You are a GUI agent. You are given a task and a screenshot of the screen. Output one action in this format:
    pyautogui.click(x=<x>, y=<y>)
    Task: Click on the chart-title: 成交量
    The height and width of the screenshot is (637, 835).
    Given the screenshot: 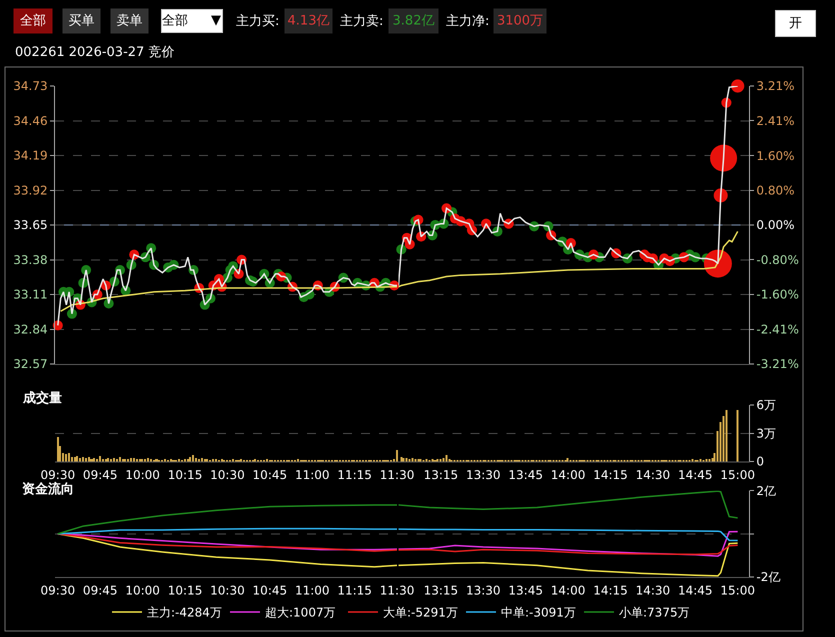 What is the action you would take?
    pyautogui.click(x=42, y=398)
    